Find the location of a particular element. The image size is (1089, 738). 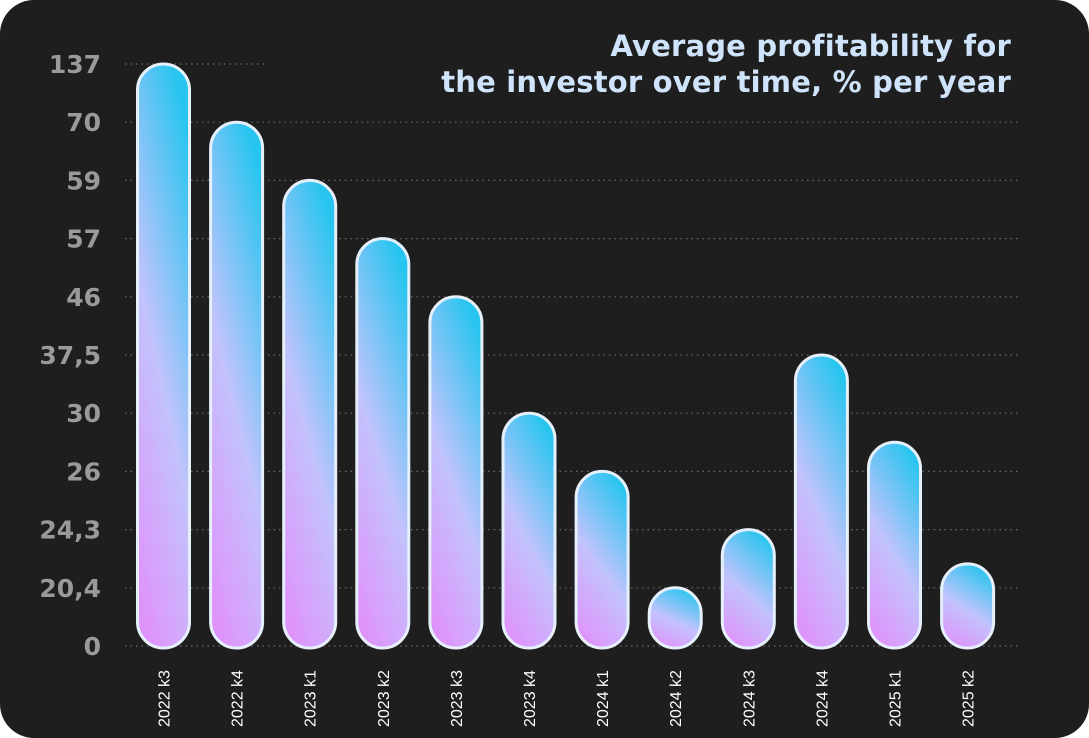

y-tick-label: 59 is located at coordinates (83, 180).